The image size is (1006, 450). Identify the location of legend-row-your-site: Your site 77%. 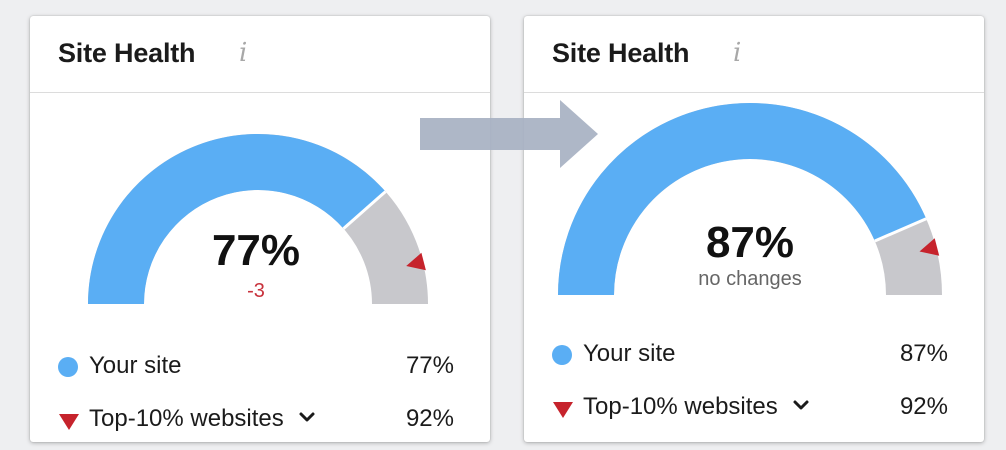
(256, 366).